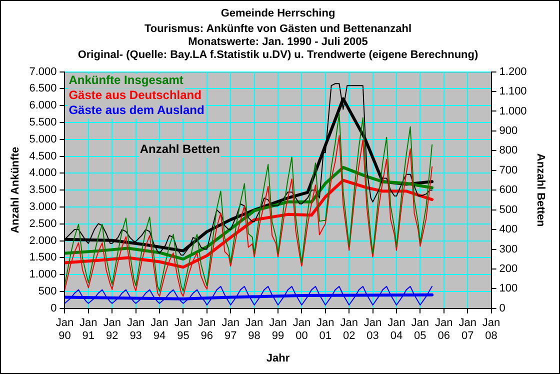 Image resolution: width=560 pixels, height=374 pixels. What do you see at coordinates (112, 329) in the screenshot?
I see `x-tick-label: Jan 92` at bounding box center [112, 329].